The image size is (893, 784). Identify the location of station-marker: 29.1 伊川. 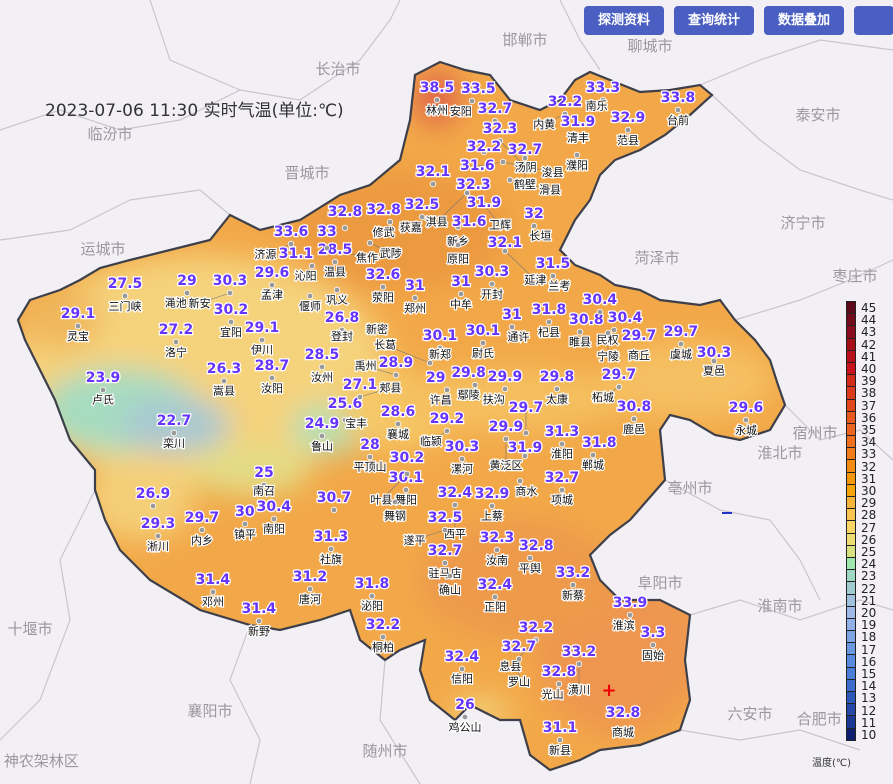
(261, 338).